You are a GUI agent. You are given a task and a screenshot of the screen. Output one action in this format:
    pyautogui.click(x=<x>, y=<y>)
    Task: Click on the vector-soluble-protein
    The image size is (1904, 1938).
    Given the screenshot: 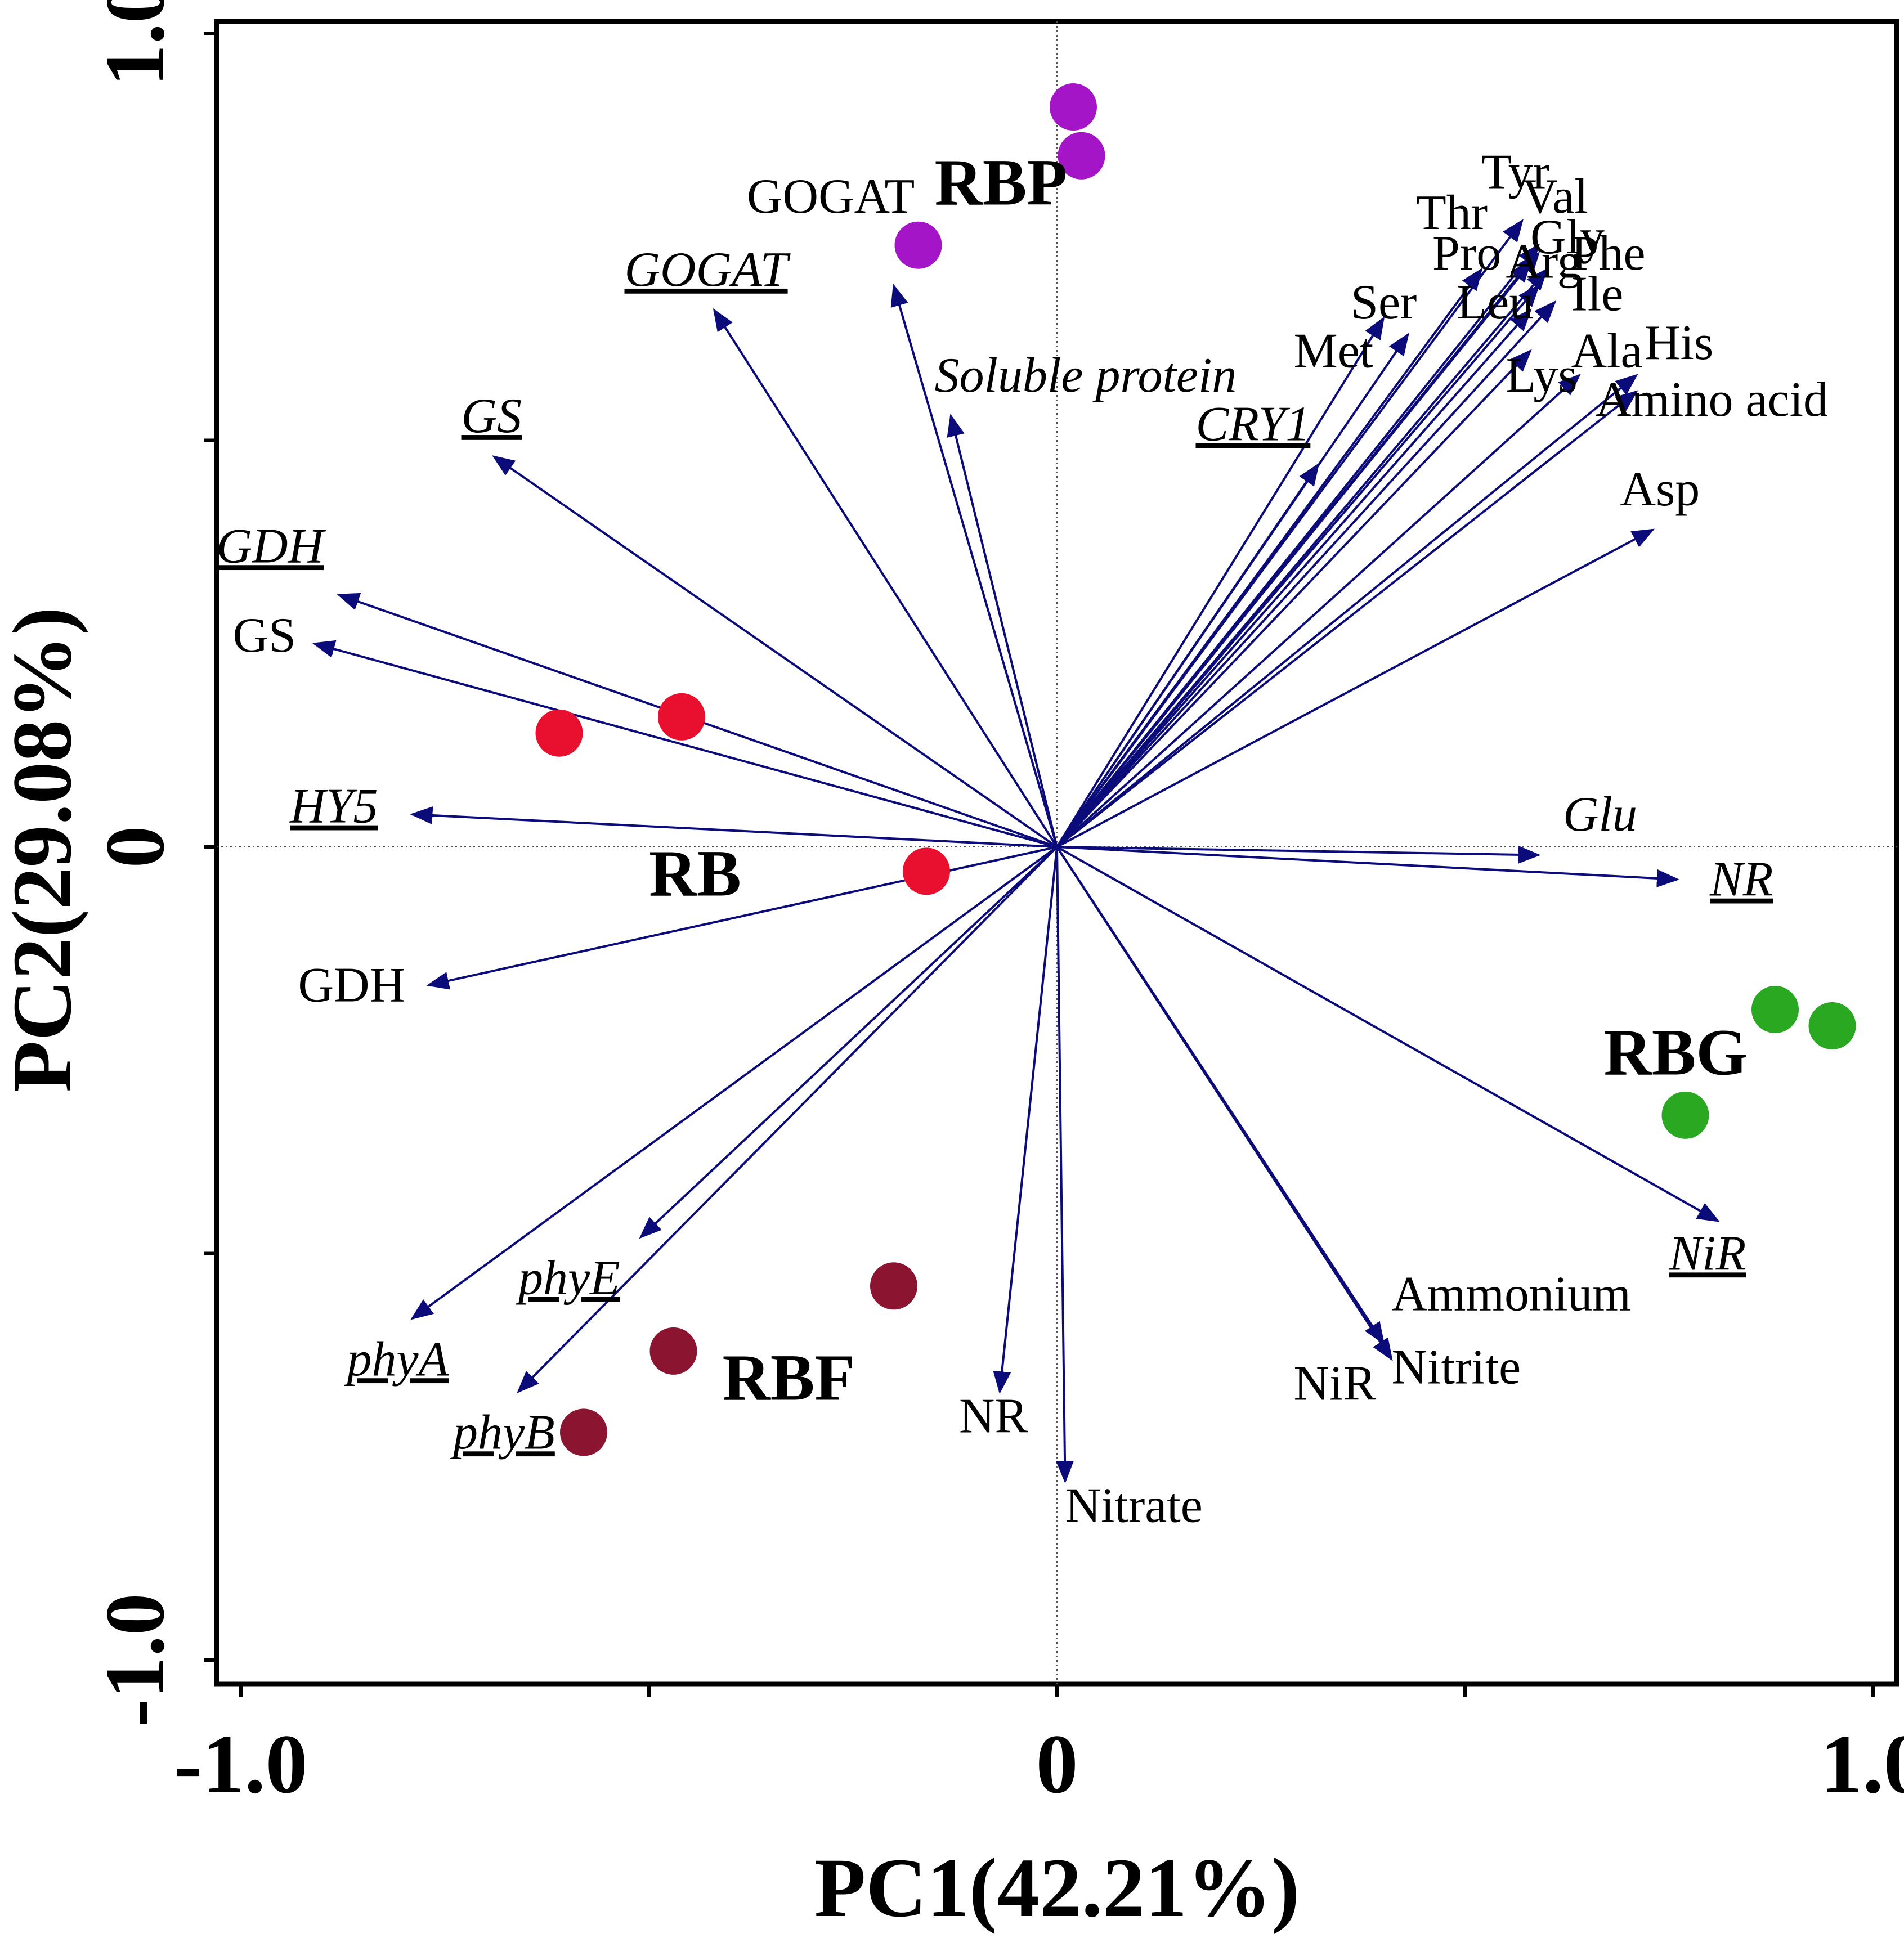 What is the action you would take?
    pyautogui.click(x=1002, y=631)
    